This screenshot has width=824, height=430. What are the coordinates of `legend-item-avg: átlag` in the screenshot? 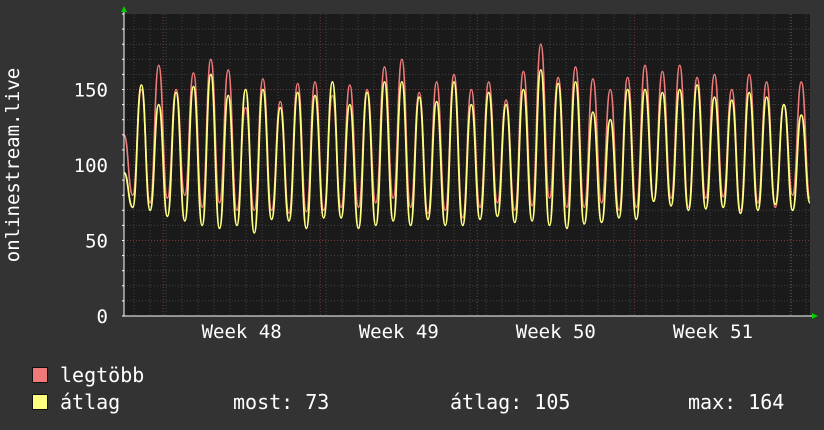 It's located at (76, 402).